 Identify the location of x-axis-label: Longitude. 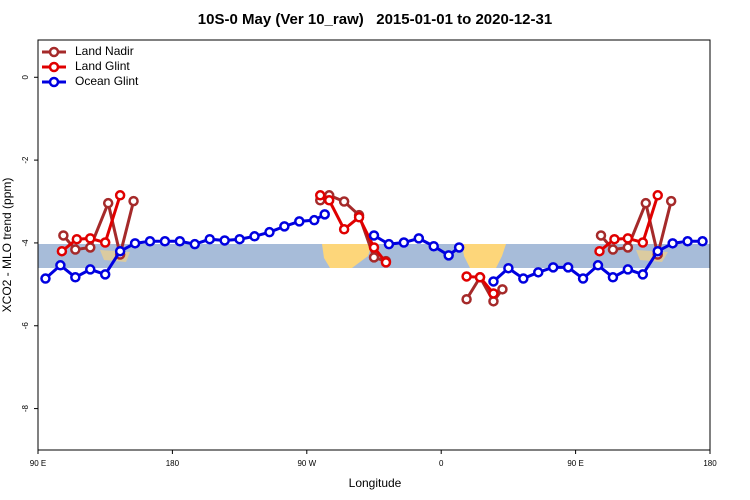
(375, 483).